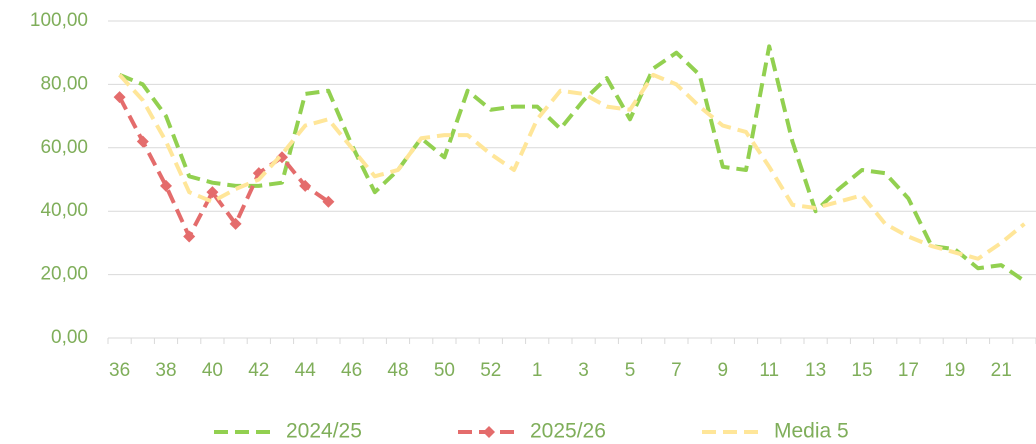  Describe the element at coordinates (258, 370) in the screenshot. I see `x-tick-label: 42` at that location.